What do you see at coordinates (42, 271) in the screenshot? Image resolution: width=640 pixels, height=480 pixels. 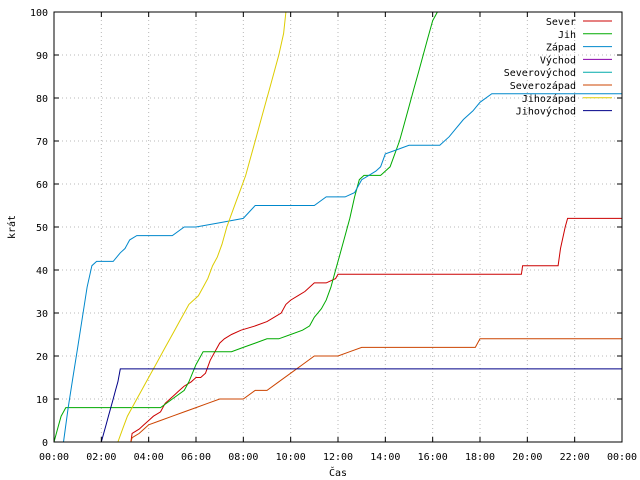 I see `y-tick-label: 40` at bounding box center [42, 271].